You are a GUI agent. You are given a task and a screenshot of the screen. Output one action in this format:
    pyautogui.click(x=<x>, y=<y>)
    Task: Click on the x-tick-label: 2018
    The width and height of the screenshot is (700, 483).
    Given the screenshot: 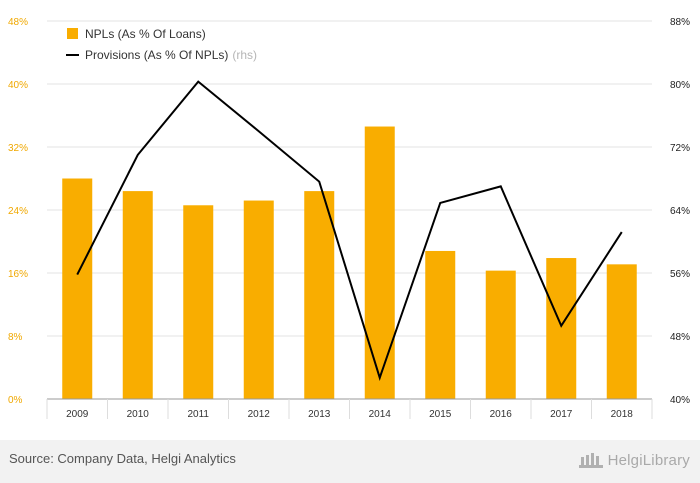 What is the action you would take?
    pyautogui.click(x=622, y=414)
    